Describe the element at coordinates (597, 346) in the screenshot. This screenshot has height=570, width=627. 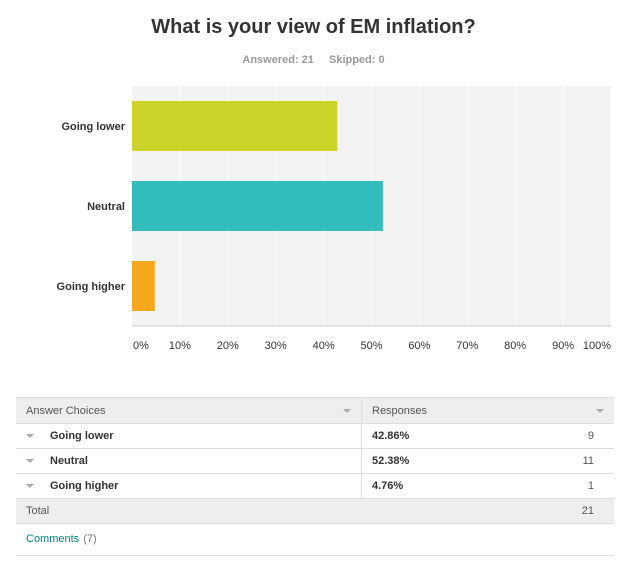
I see `x-tick-label: 100%` at that location.